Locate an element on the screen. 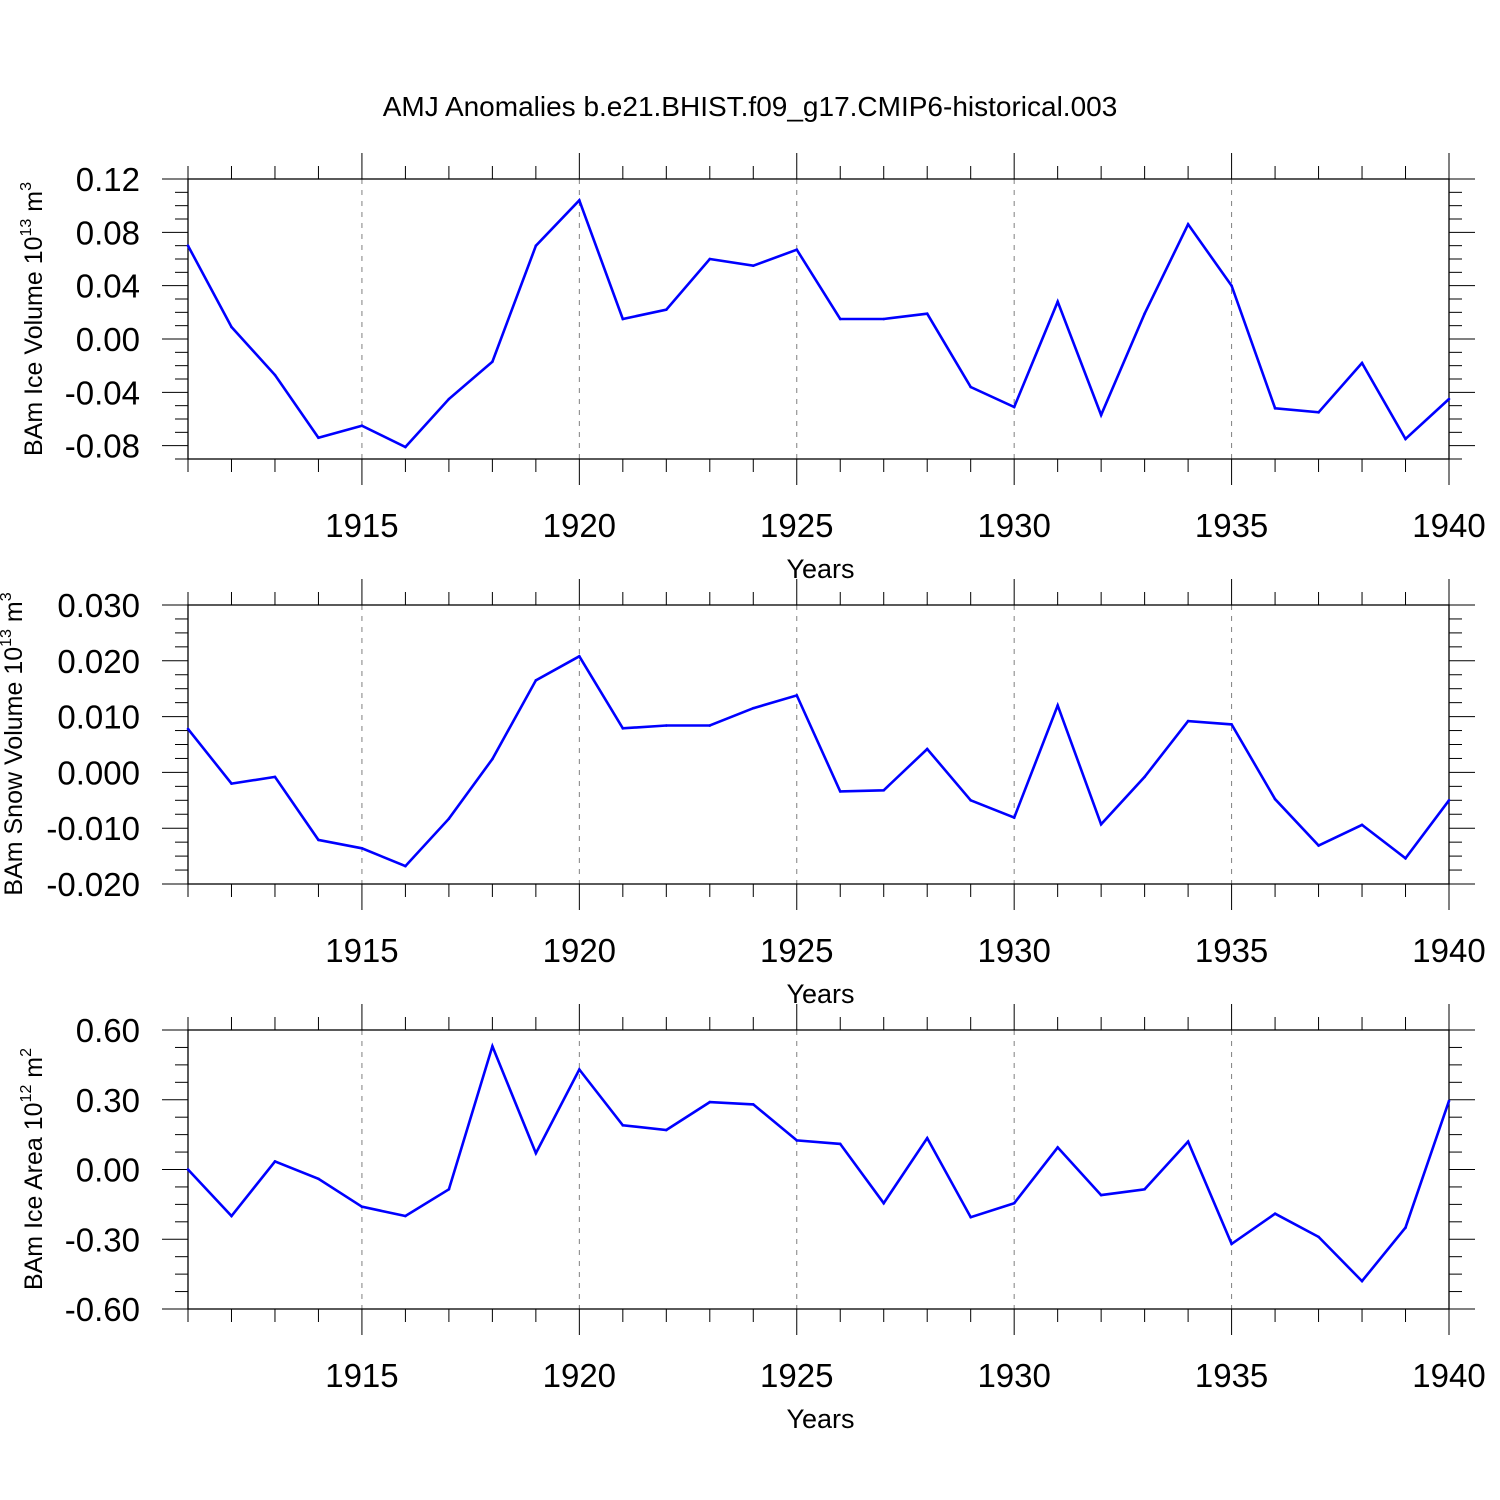  y-axis-label-text: BAm Snow Volume 10 is located at coordinates (14, 771).